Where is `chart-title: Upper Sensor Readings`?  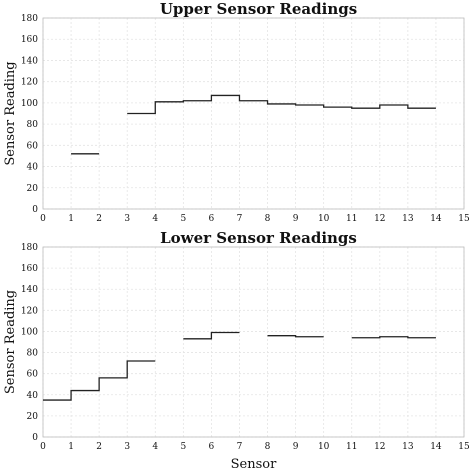 chart-title: Upper Sensor Readings is located at coordinates (258, 9).